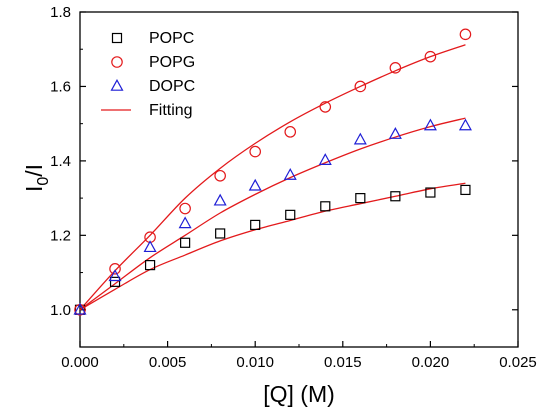 The image size is (550, 415). What do you see at coordinates (255, 362) in the screenshot?
I see `x-tick-label: 0.010` at bounding box center [255, 362].